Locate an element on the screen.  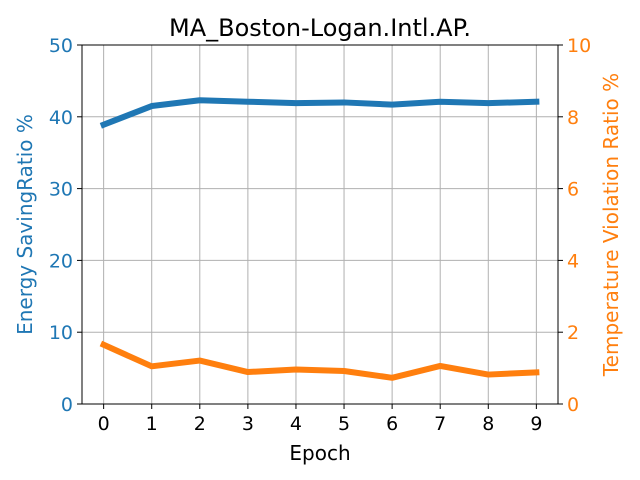
x-tick-label: 6 is located at coordinates (392, 424).